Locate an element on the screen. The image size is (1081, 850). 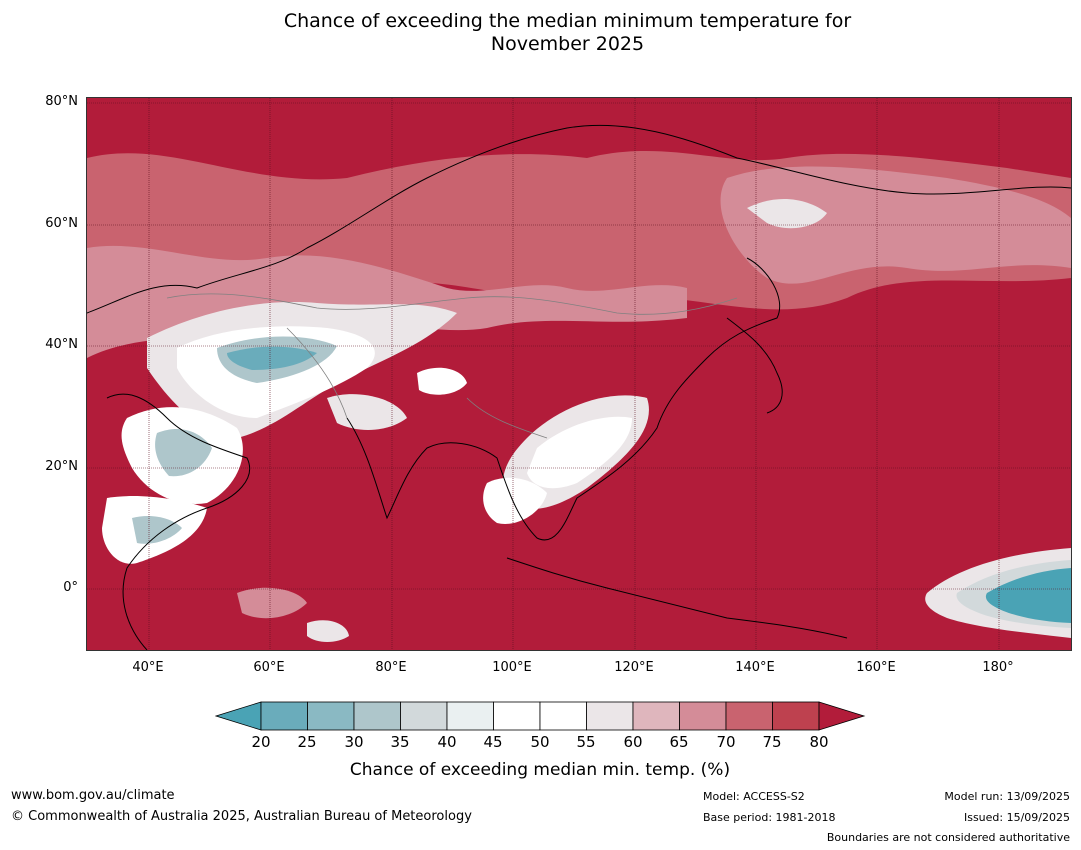
footer-model-run: Model run: 13/09/2025 is located at coordinates (1007, 796).